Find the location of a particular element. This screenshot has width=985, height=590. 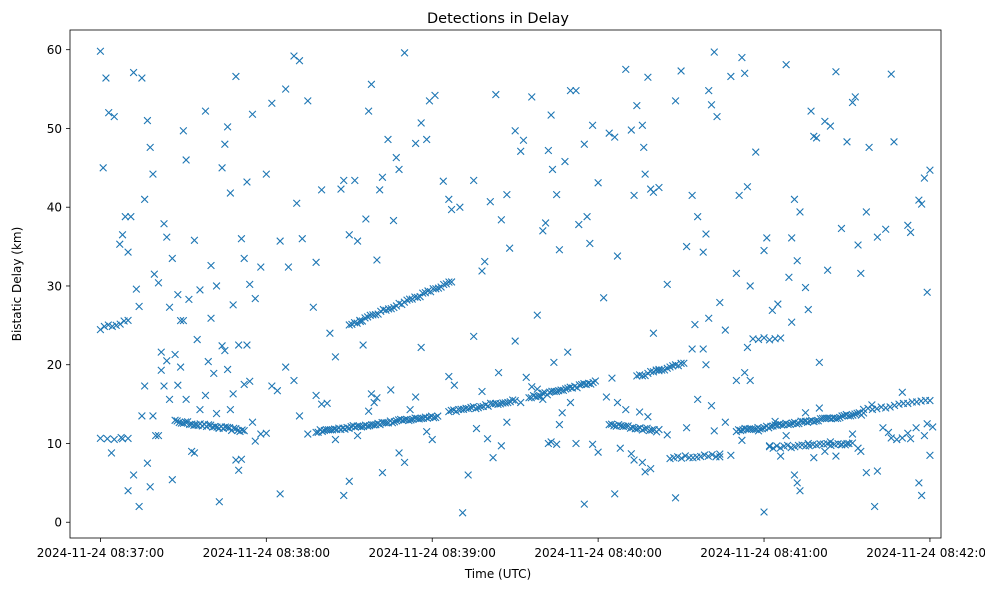

x-tick-label: 2024-11-24 08:38:00 is located at coordinates (266, 553).